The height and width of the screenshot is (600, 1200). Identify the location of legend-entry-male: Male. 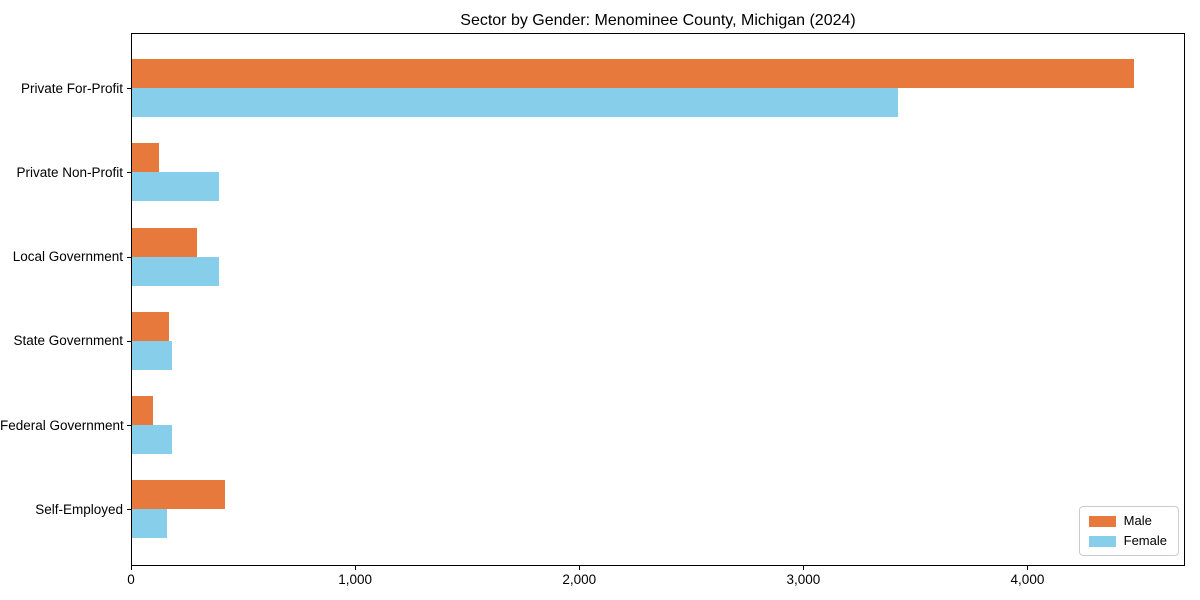
(1127, 520).